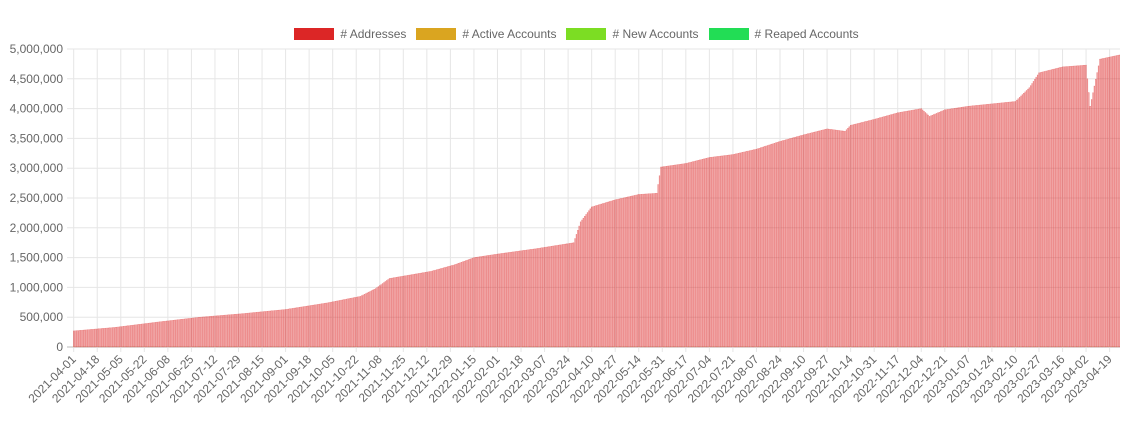  What do you see at coordinates (436, 34) in the screenshot?
I see `legend-swatch-active-accounts` at bounding box center [436, 34].